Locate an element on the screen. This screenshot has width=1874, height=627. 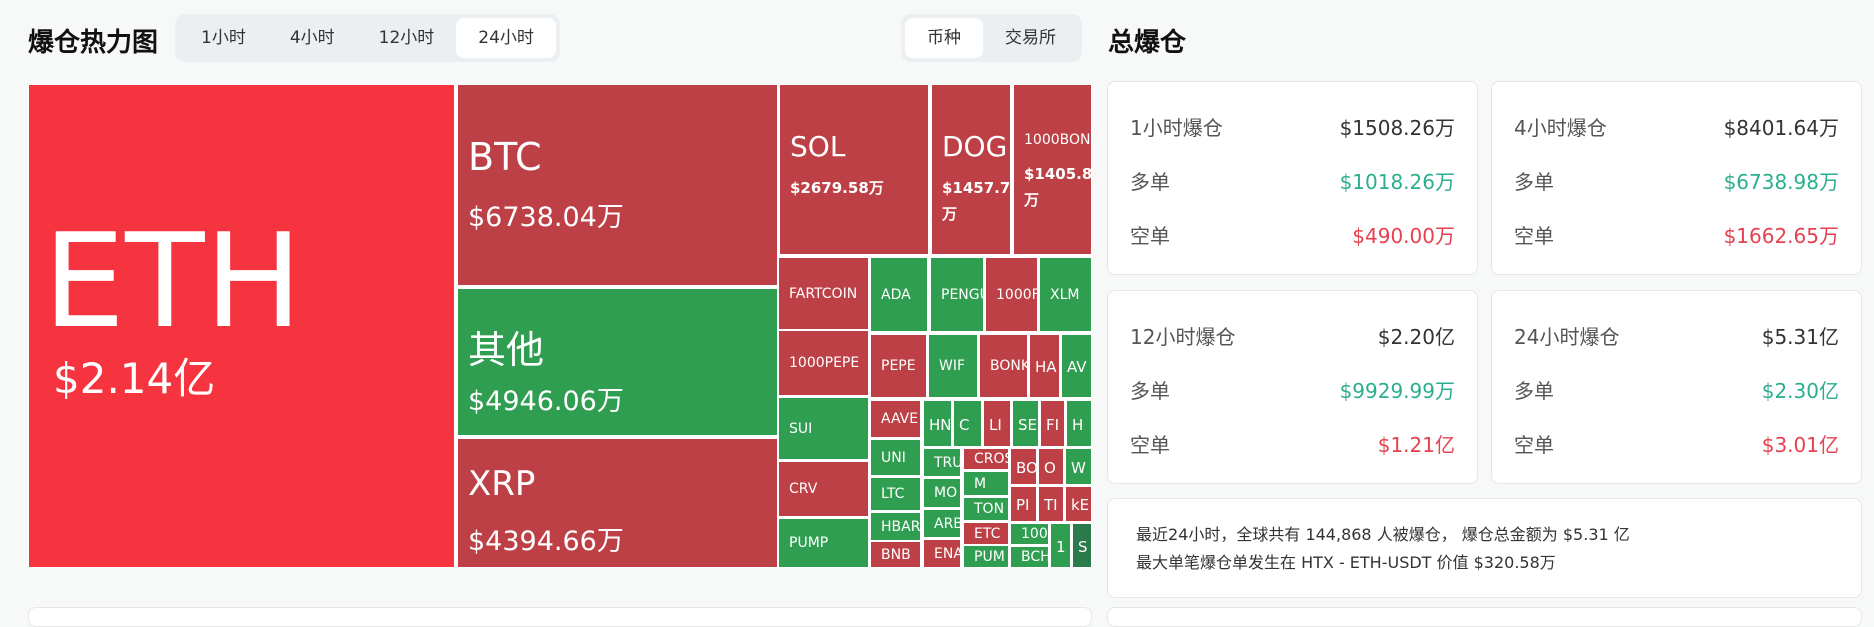
cell-symbol: ENA is located at coordinates (947, 553).